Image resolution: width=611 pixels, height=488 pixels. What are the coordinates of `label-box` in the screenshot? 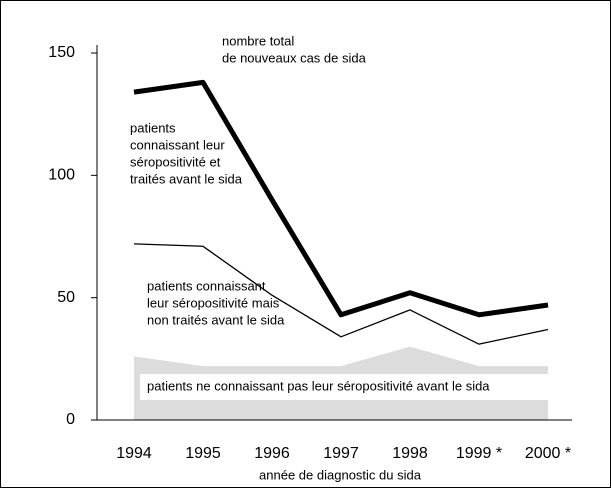 It's located at (348, 387).